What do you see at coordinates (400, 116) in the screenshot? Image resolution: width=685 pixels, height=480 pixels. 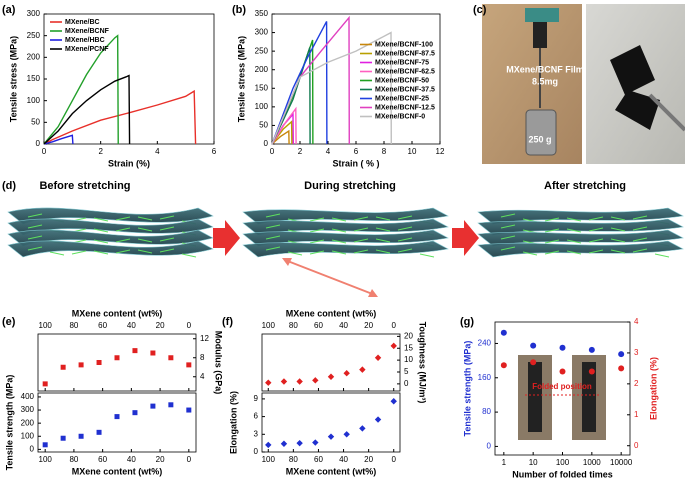 I see `legend-label: MXene/BCNF-0` at bounding box center [400, 116].